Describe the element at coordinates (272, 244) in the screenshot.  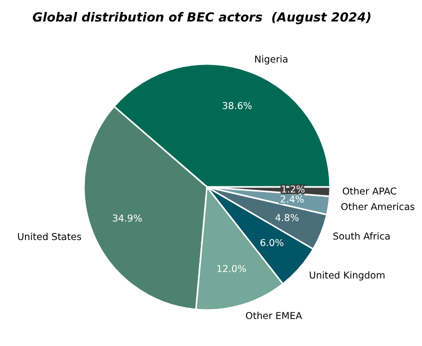
I see `data-label: 6.0%` at that location.